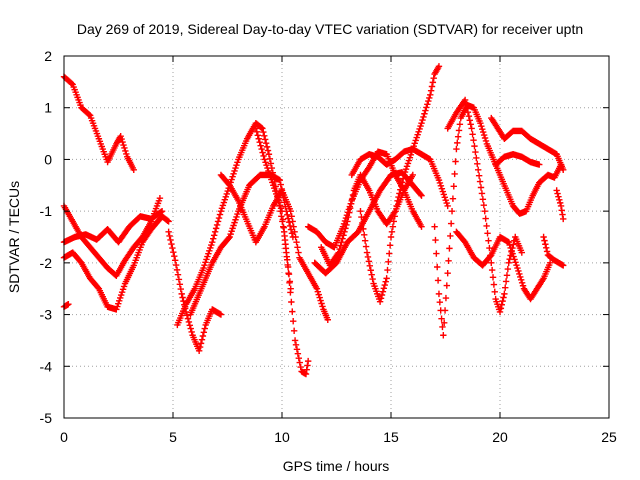 This screenshot has width=640, height=480. I want to click on x-tick-label: 15, so click(391, 437).